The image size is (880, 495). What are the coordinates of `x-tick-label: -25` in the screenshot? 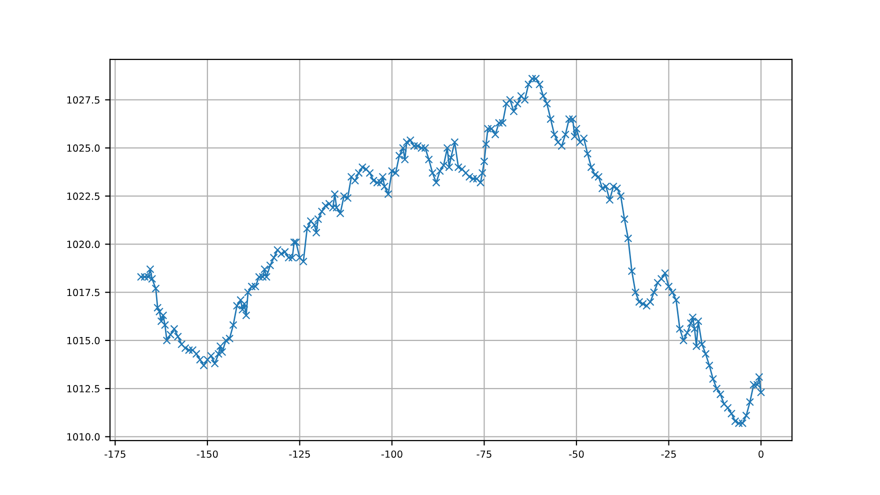 It's located at (668, 454).